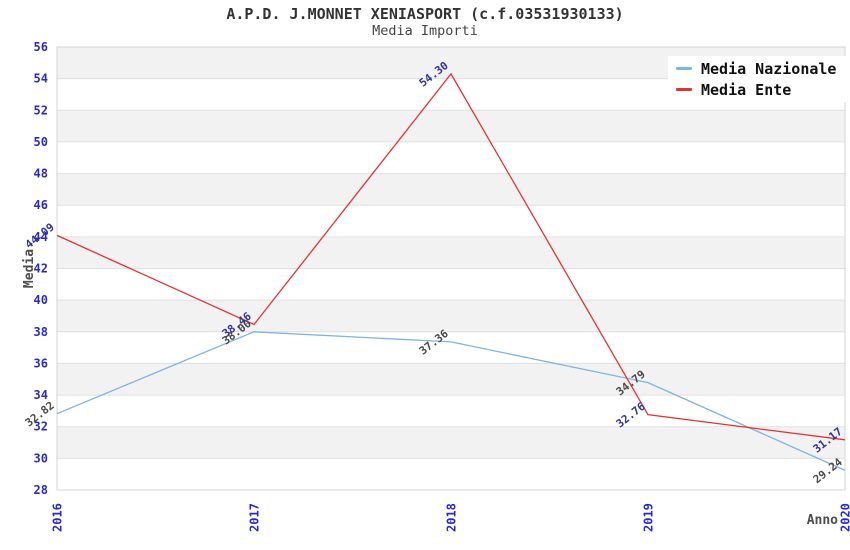  Describe the element at coordinates (41, 110) in the screenshot. I see `y-tick-label: 52` at that location.